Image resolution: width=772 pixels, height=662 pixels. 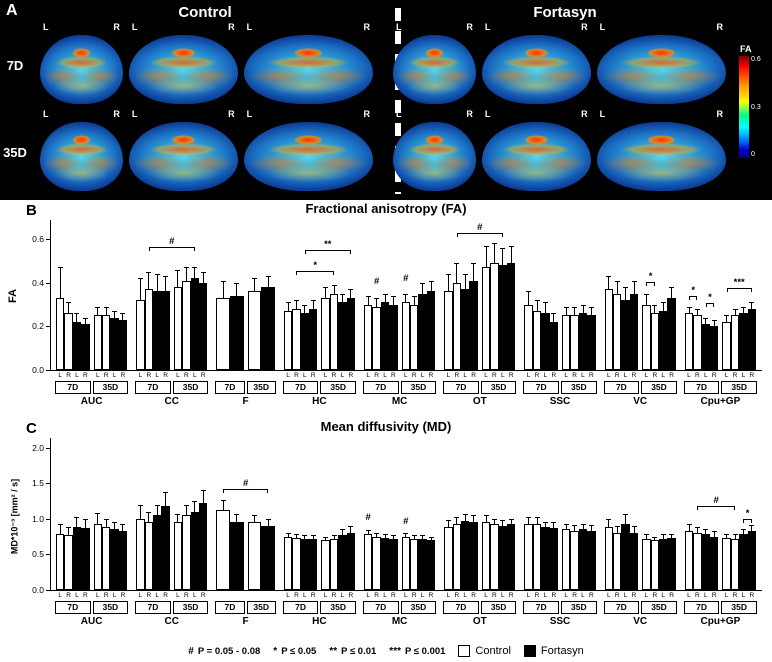 I want to click on significance-label: #, so click(x=245, y=483).